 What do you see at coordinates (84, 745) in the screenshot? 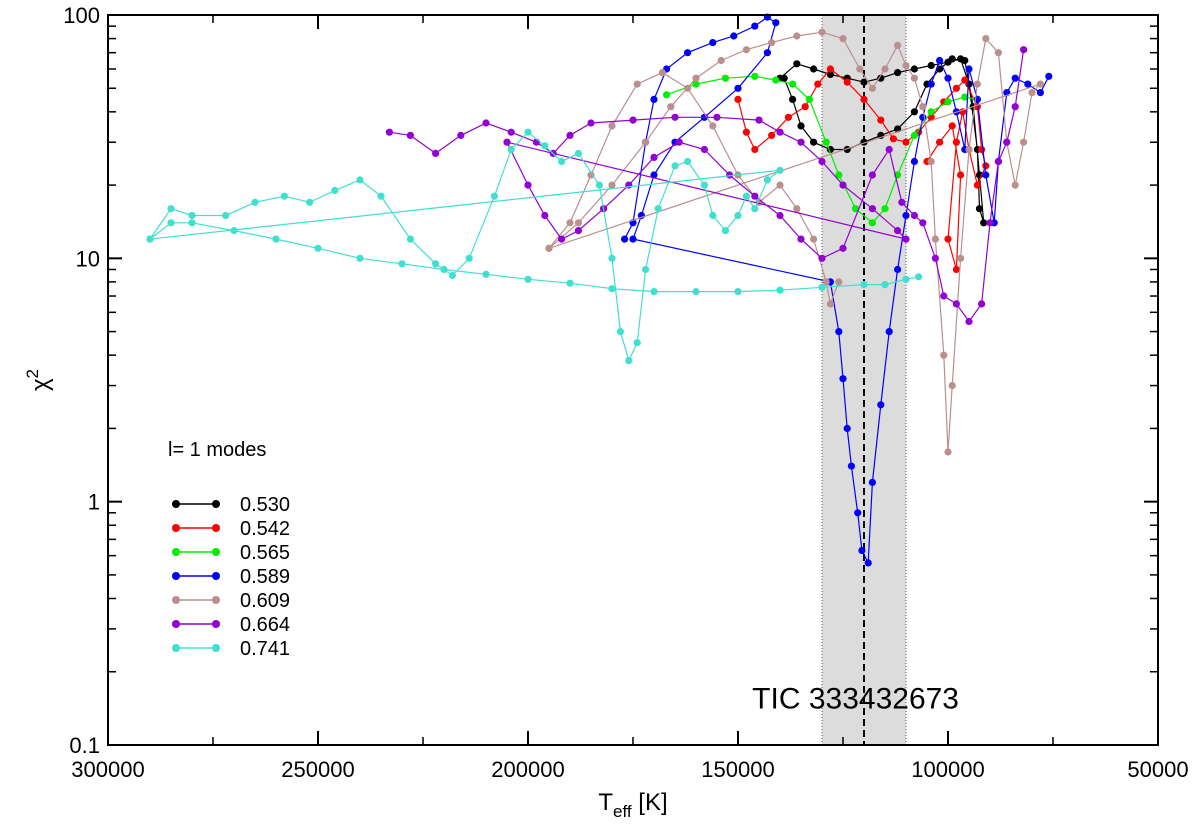
I see `y-tick-label: 0.1` at bounding box center [84, 745].